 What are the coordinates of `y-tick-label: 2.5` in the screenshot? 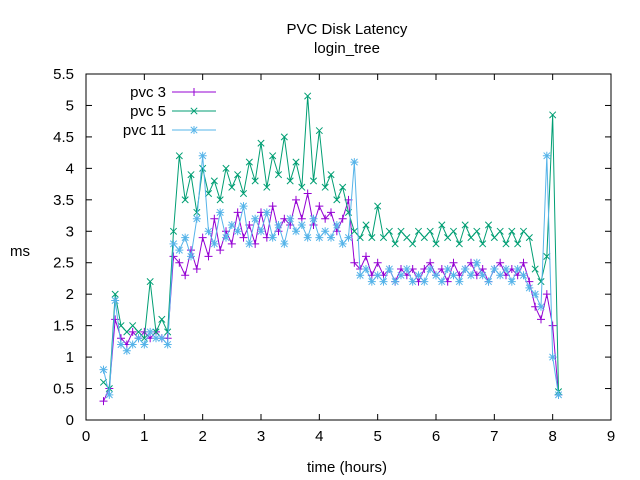 It's located at (63, 263).